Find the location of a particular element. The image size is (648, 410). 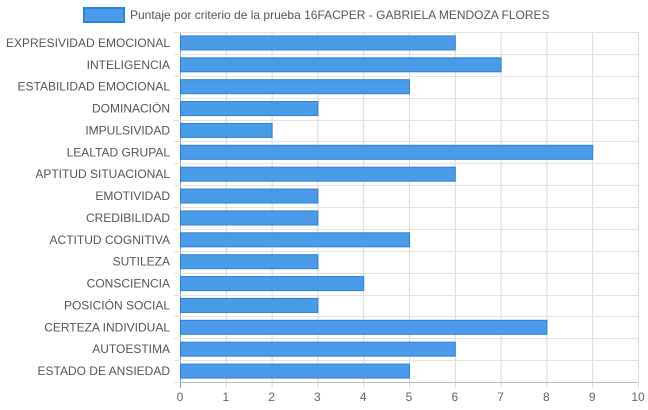

category-label: CERTEZA INDIVIDUAL is located at coordinates (107, 327).